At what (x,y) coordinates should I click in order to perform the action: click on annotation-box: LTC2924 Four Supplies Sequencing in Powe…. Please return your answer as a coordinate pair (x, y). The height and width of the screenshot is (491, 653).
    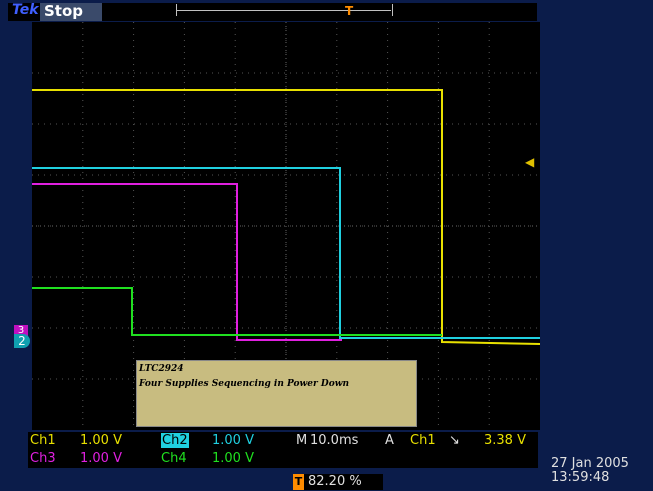
    Looking at the image, I should click on (276, 393).